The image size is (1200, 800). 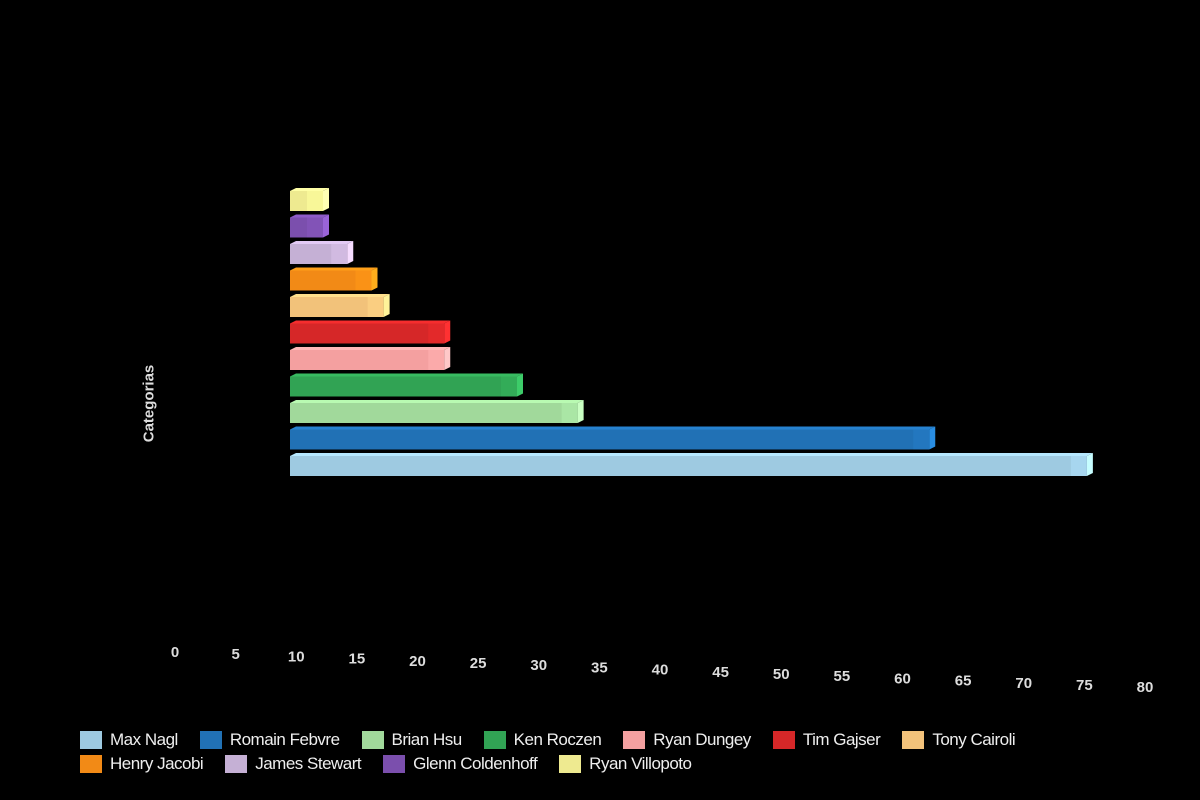 I want to click on x-tick-label: 55, so click(x=842, y=676).